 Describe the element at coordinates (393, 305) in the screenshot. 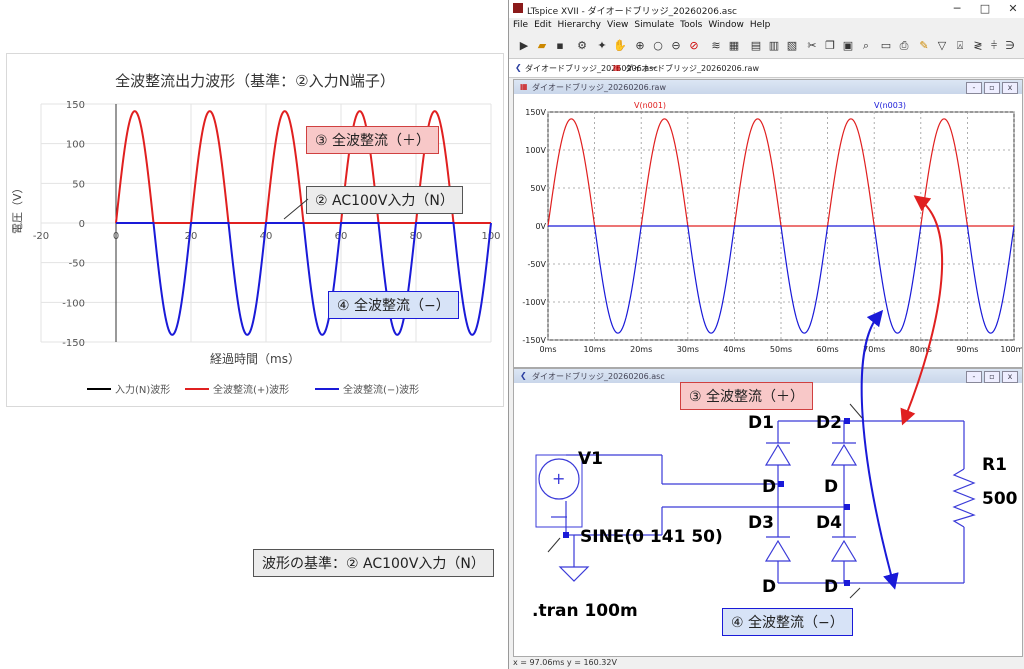

I see `callout-full-wave-minus: ④ 全波整流（−）` at that location.